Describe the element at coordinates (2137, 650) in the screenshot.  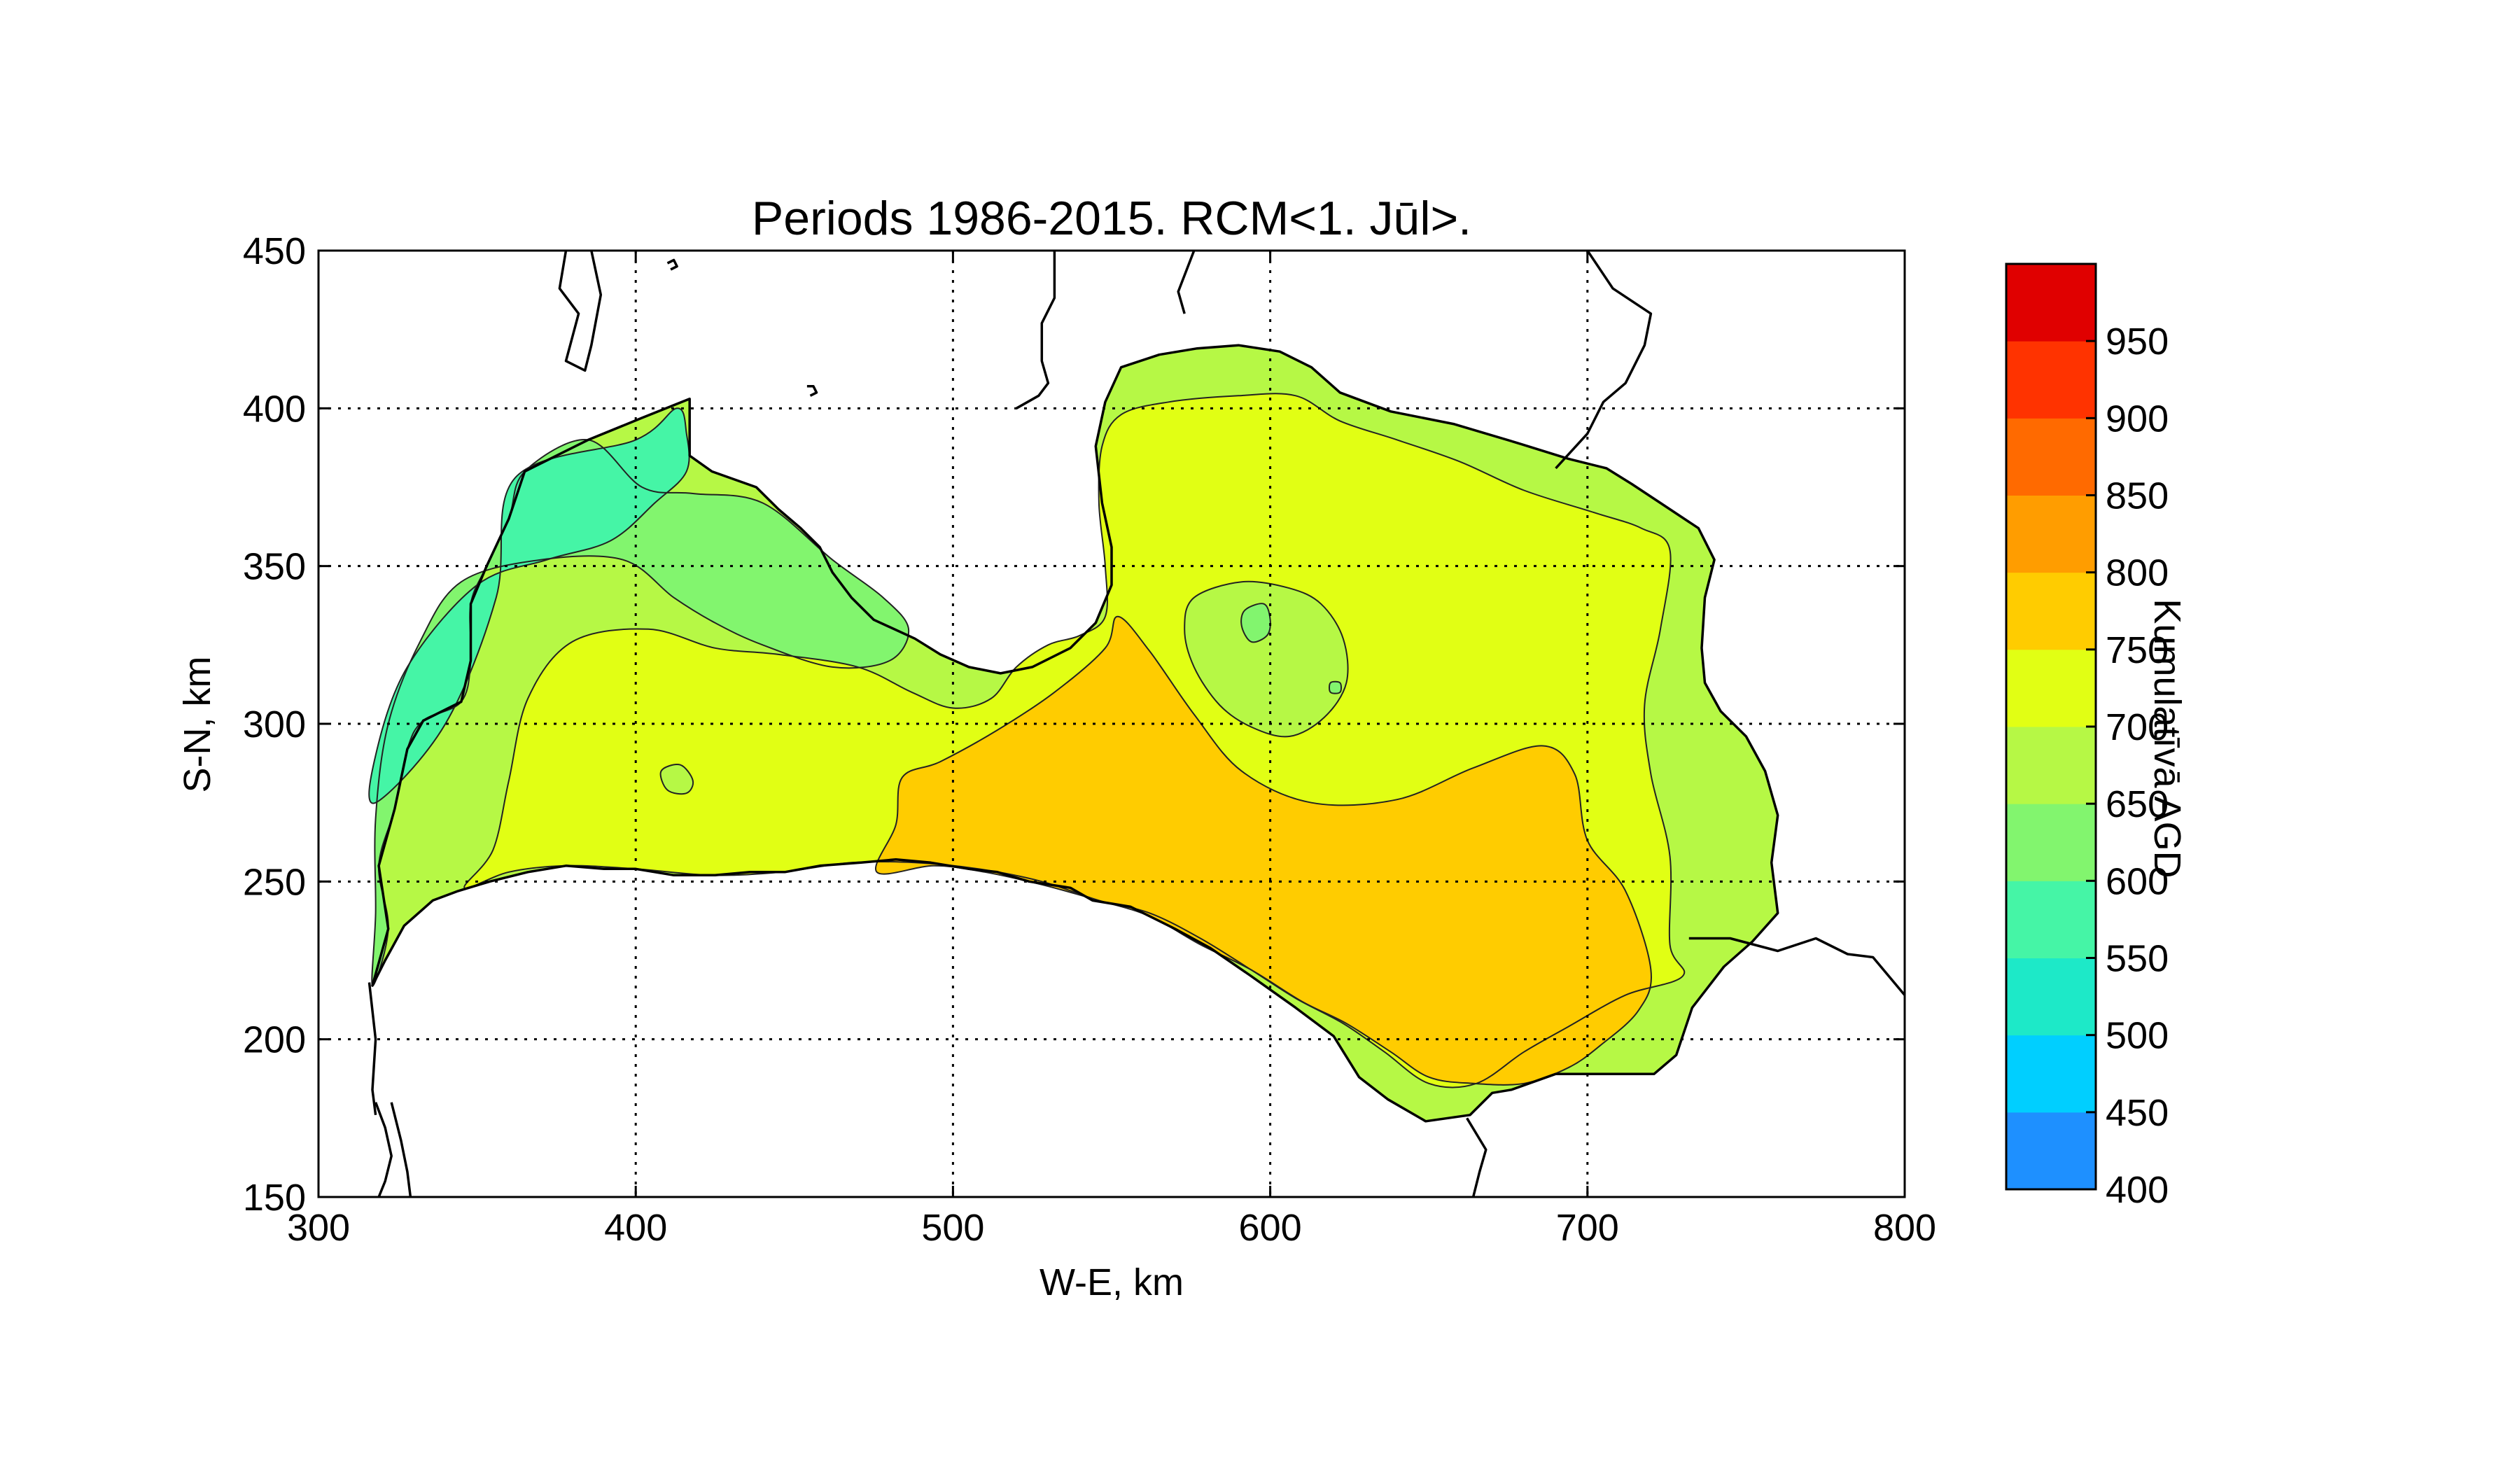
I see `colorbar-tick-label: 750` at that location.